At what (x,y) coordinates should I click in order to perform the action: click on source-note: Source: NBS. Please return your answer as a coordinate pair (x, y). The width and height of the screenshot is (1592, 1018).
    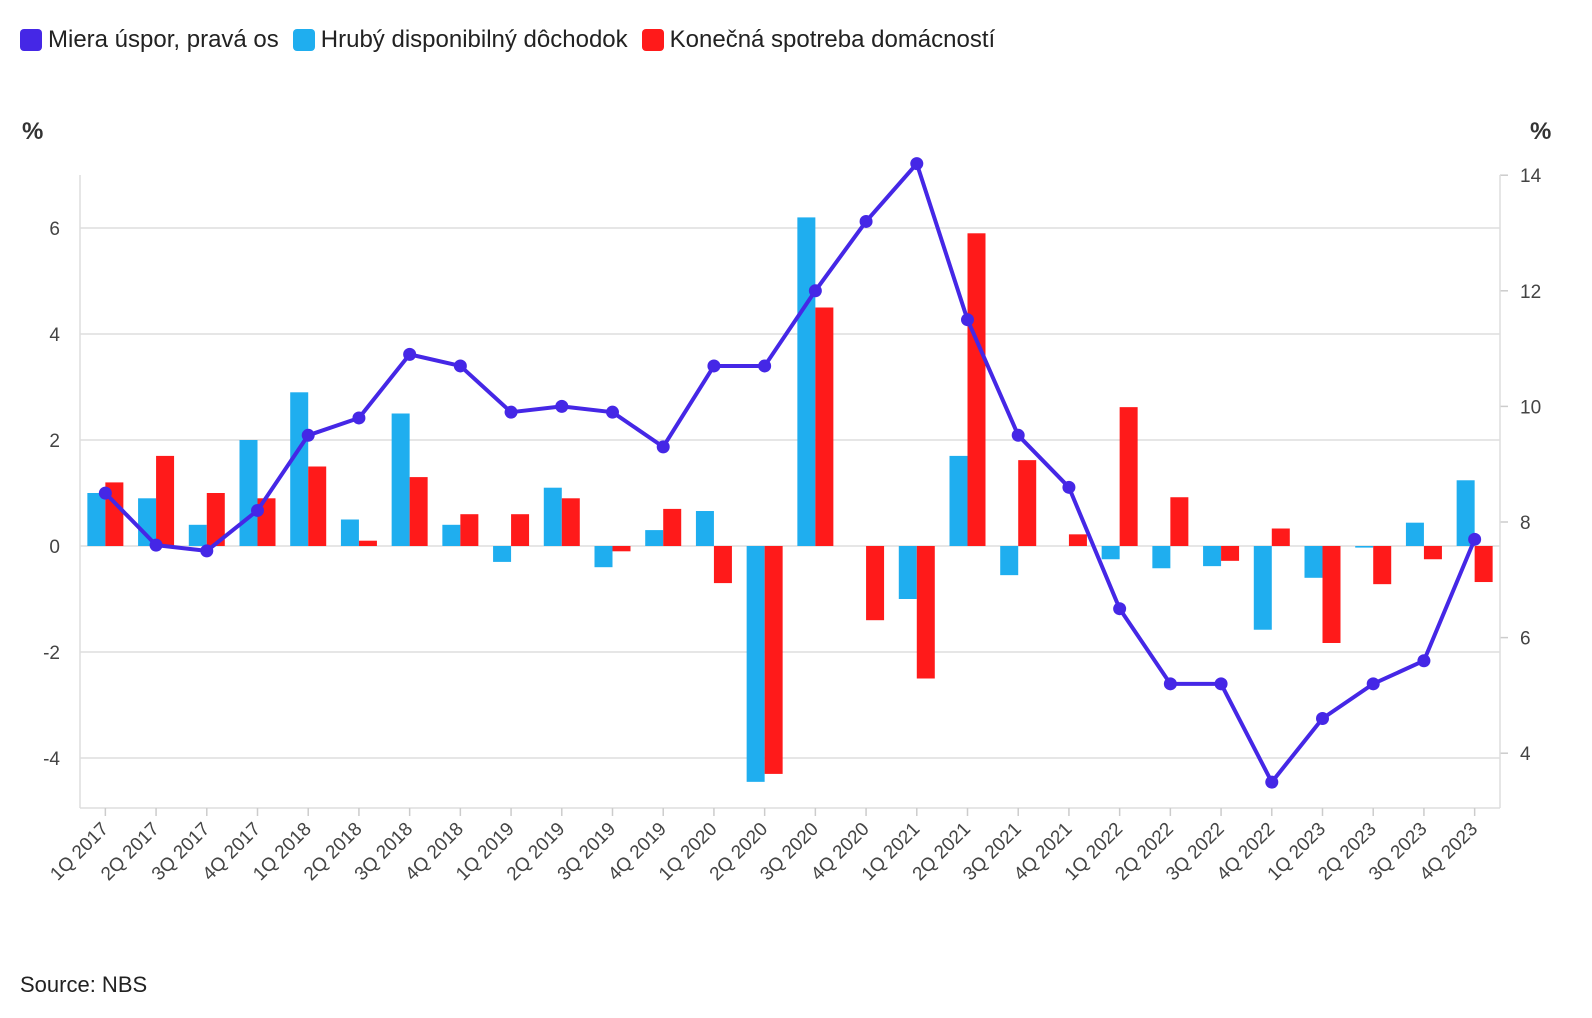
    Looking at the image, I should click on (84, 984).